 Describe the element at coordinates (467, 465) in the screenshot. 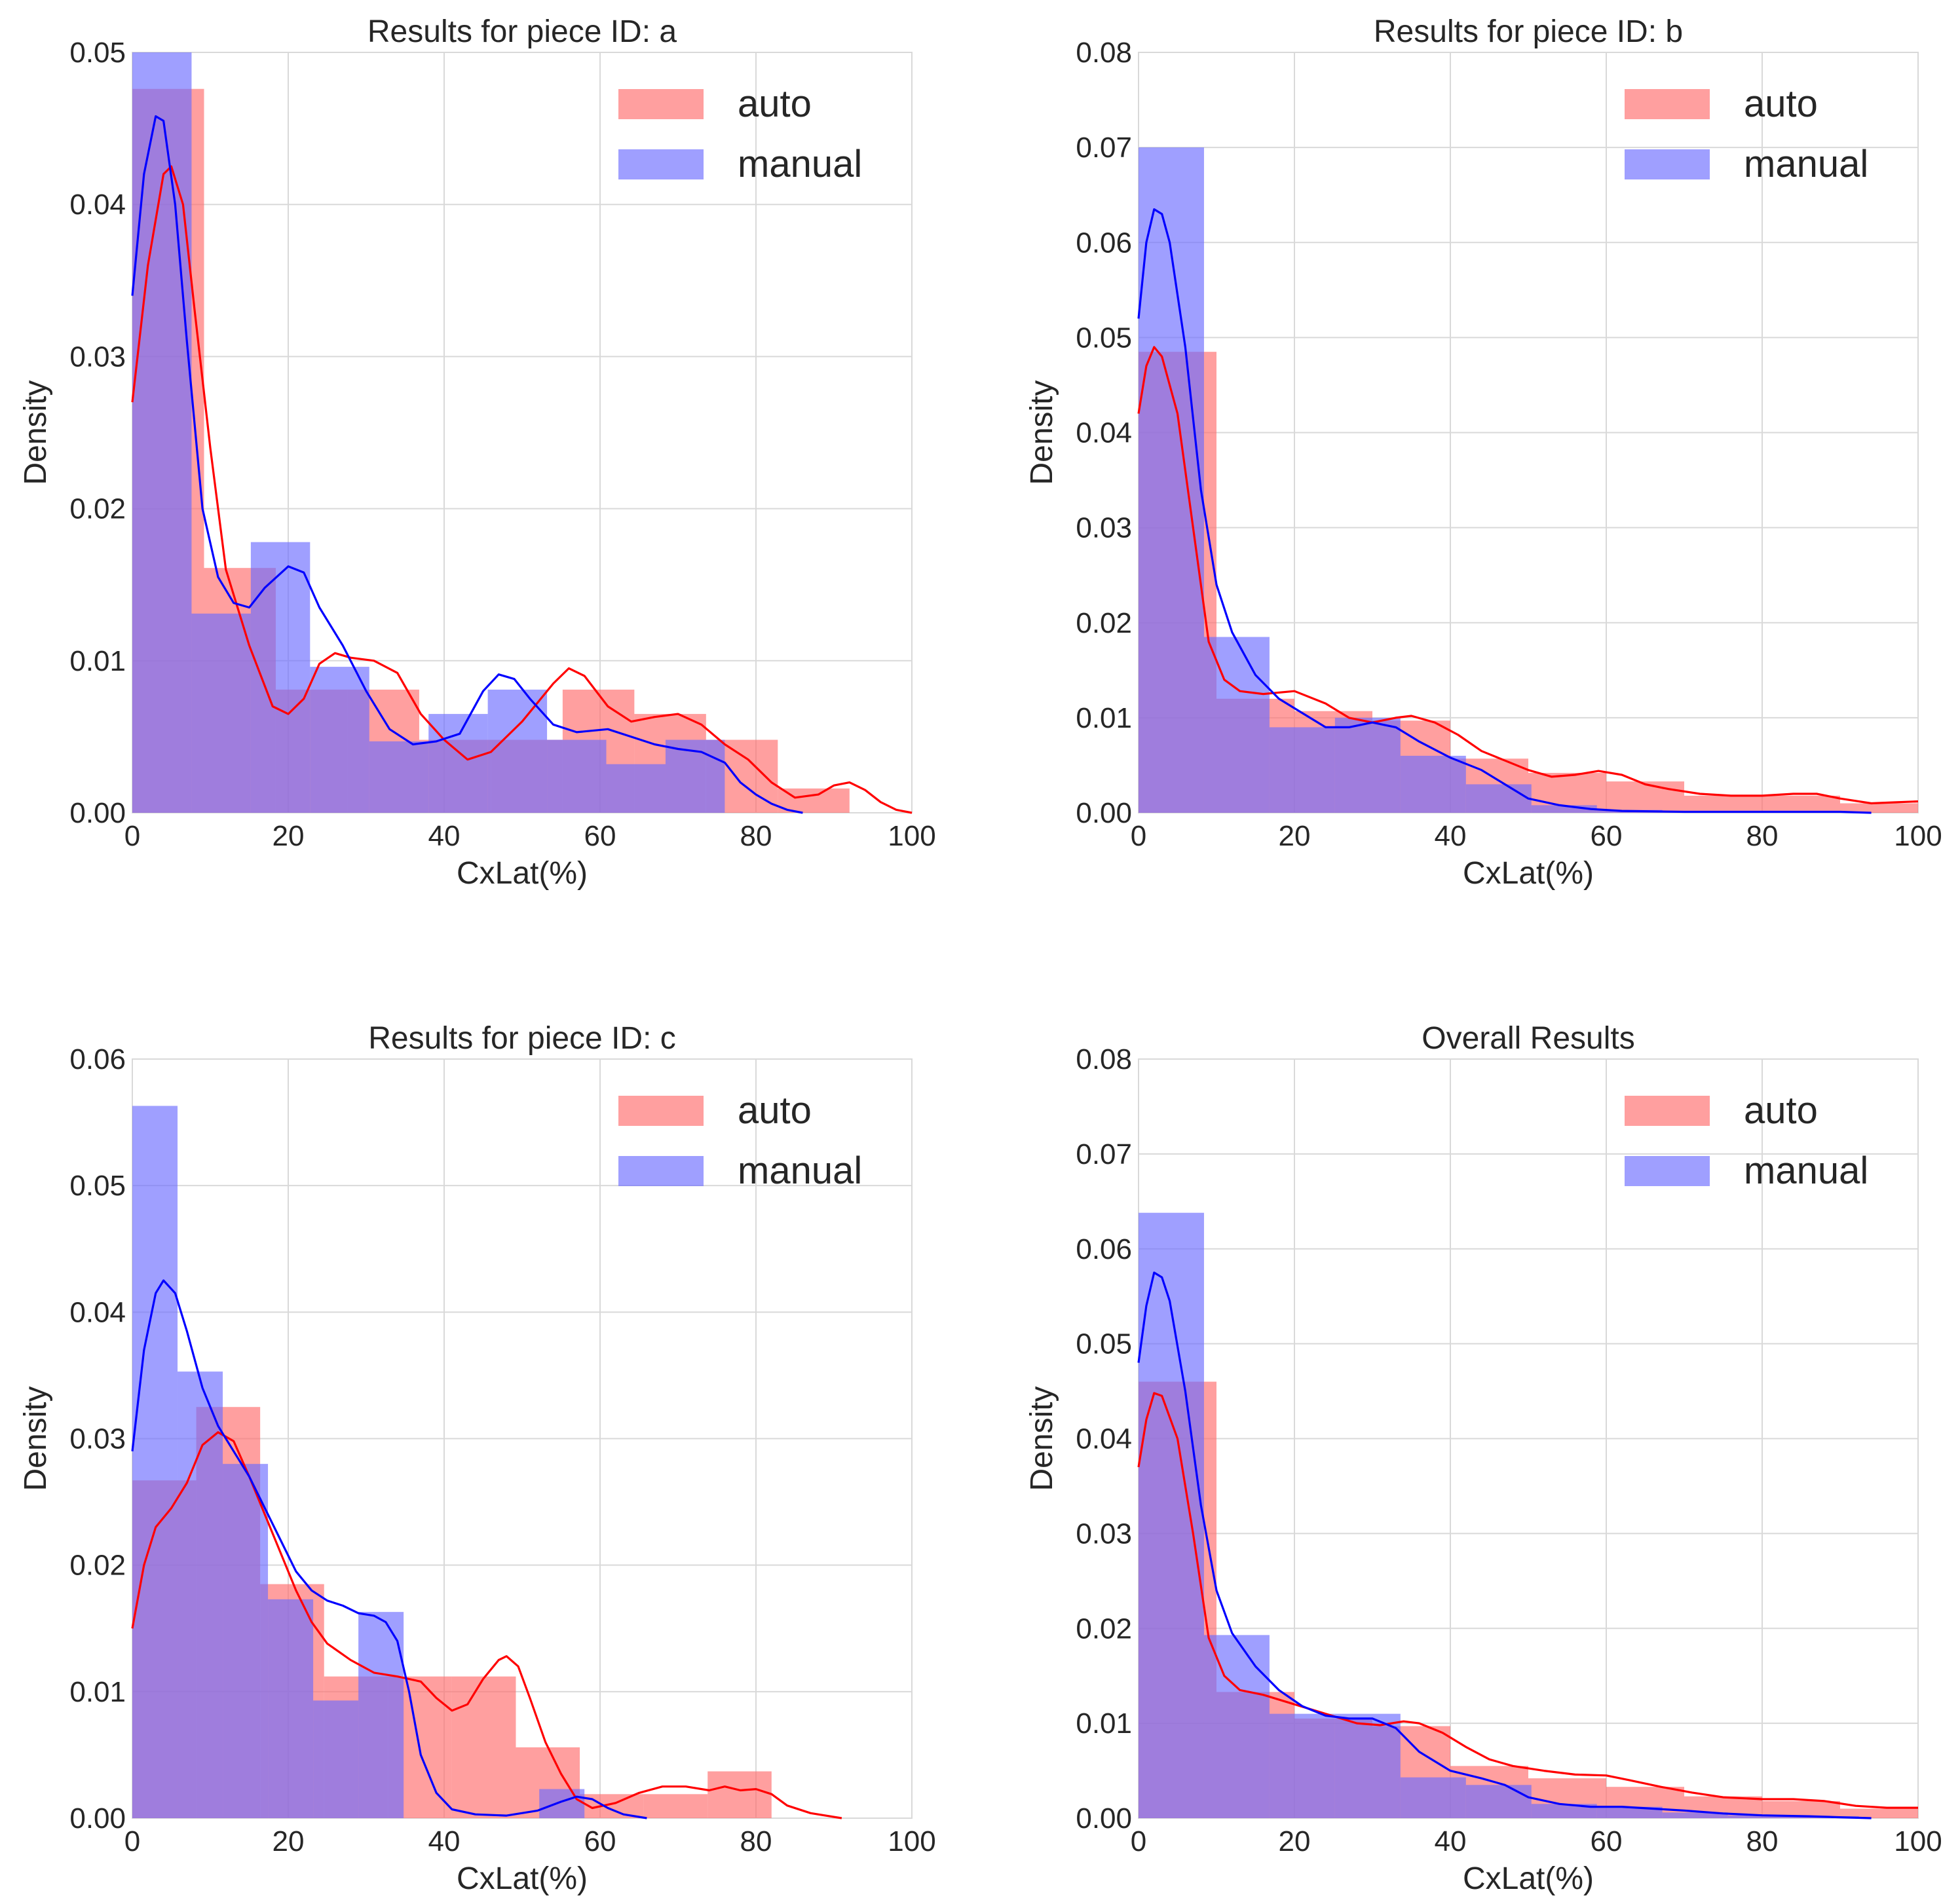

I see `panel-a-manual-kde-line` at that location.